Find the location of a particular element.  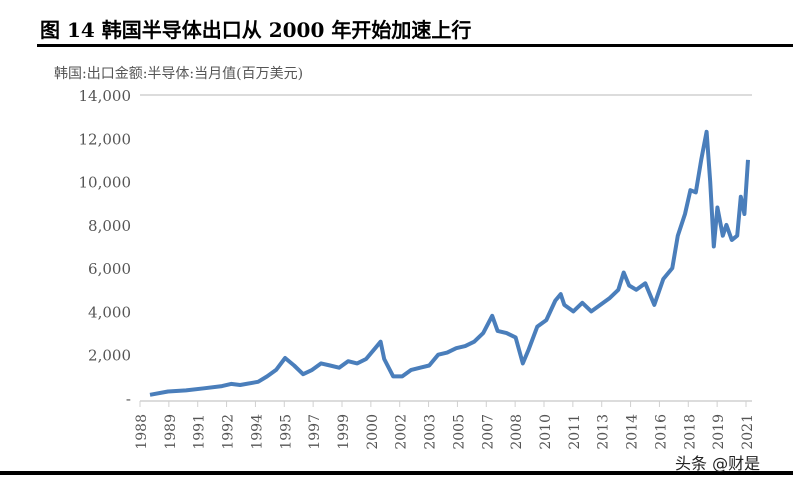

watermark: 头条 @财是 is located at coordinates (718, 463).